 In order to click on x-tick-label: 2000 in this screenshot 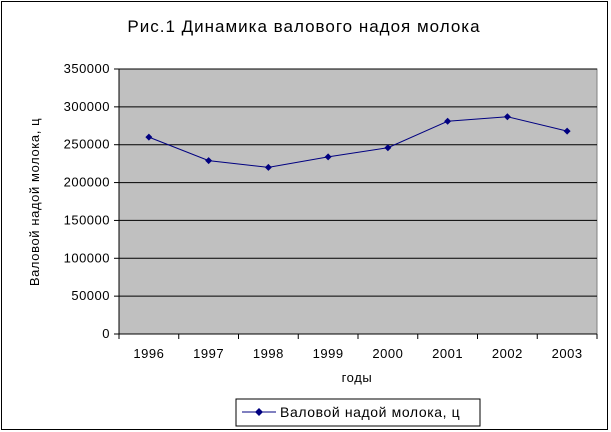, I will do `click(387, 353)`.